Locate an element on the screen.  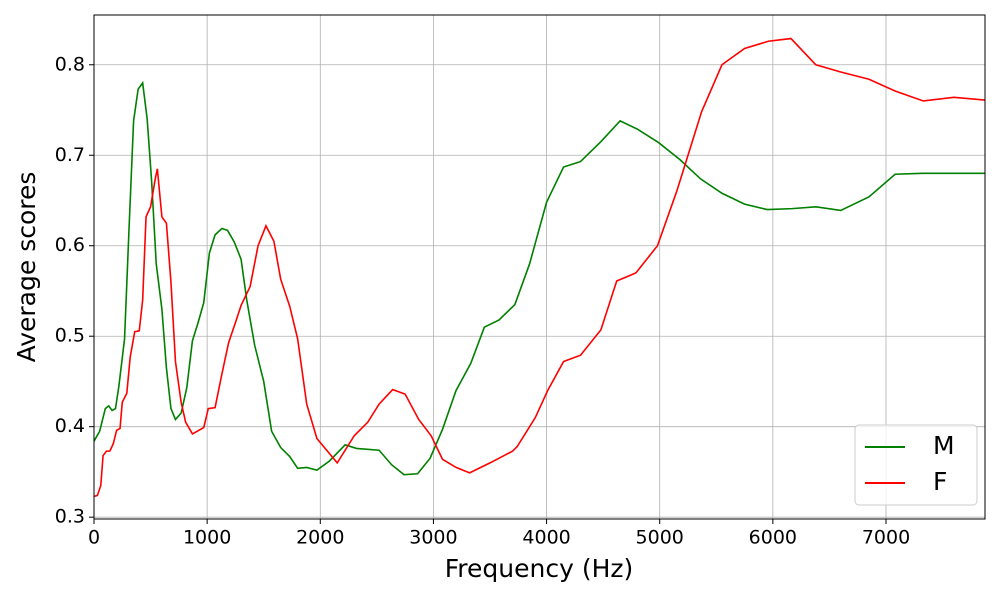
x-axis-label: Frequency (Hz) is located at coordinates (539, 568).